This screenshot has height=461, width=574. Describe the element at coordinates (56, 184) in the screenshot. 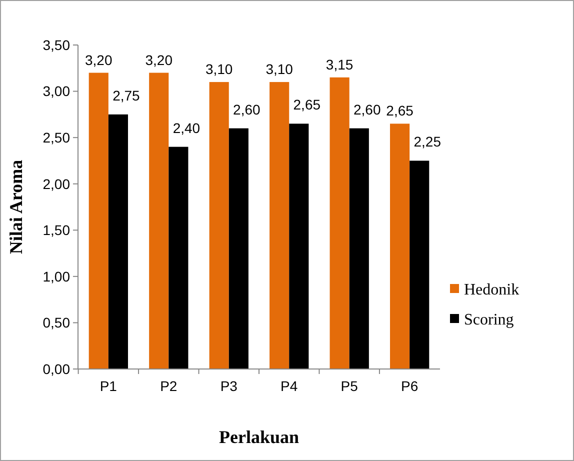

I see `y-tick-label: 2,00` at that location.